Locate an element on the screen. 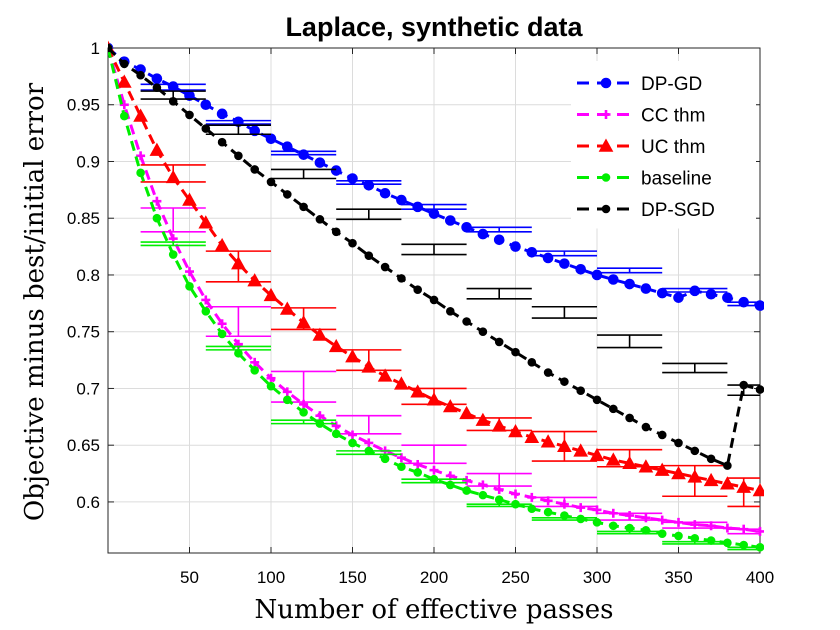 The width and height of the screenshot is (840, 630). legend-entry-uc-thm: UC thm is located at coordinates (641, 147).